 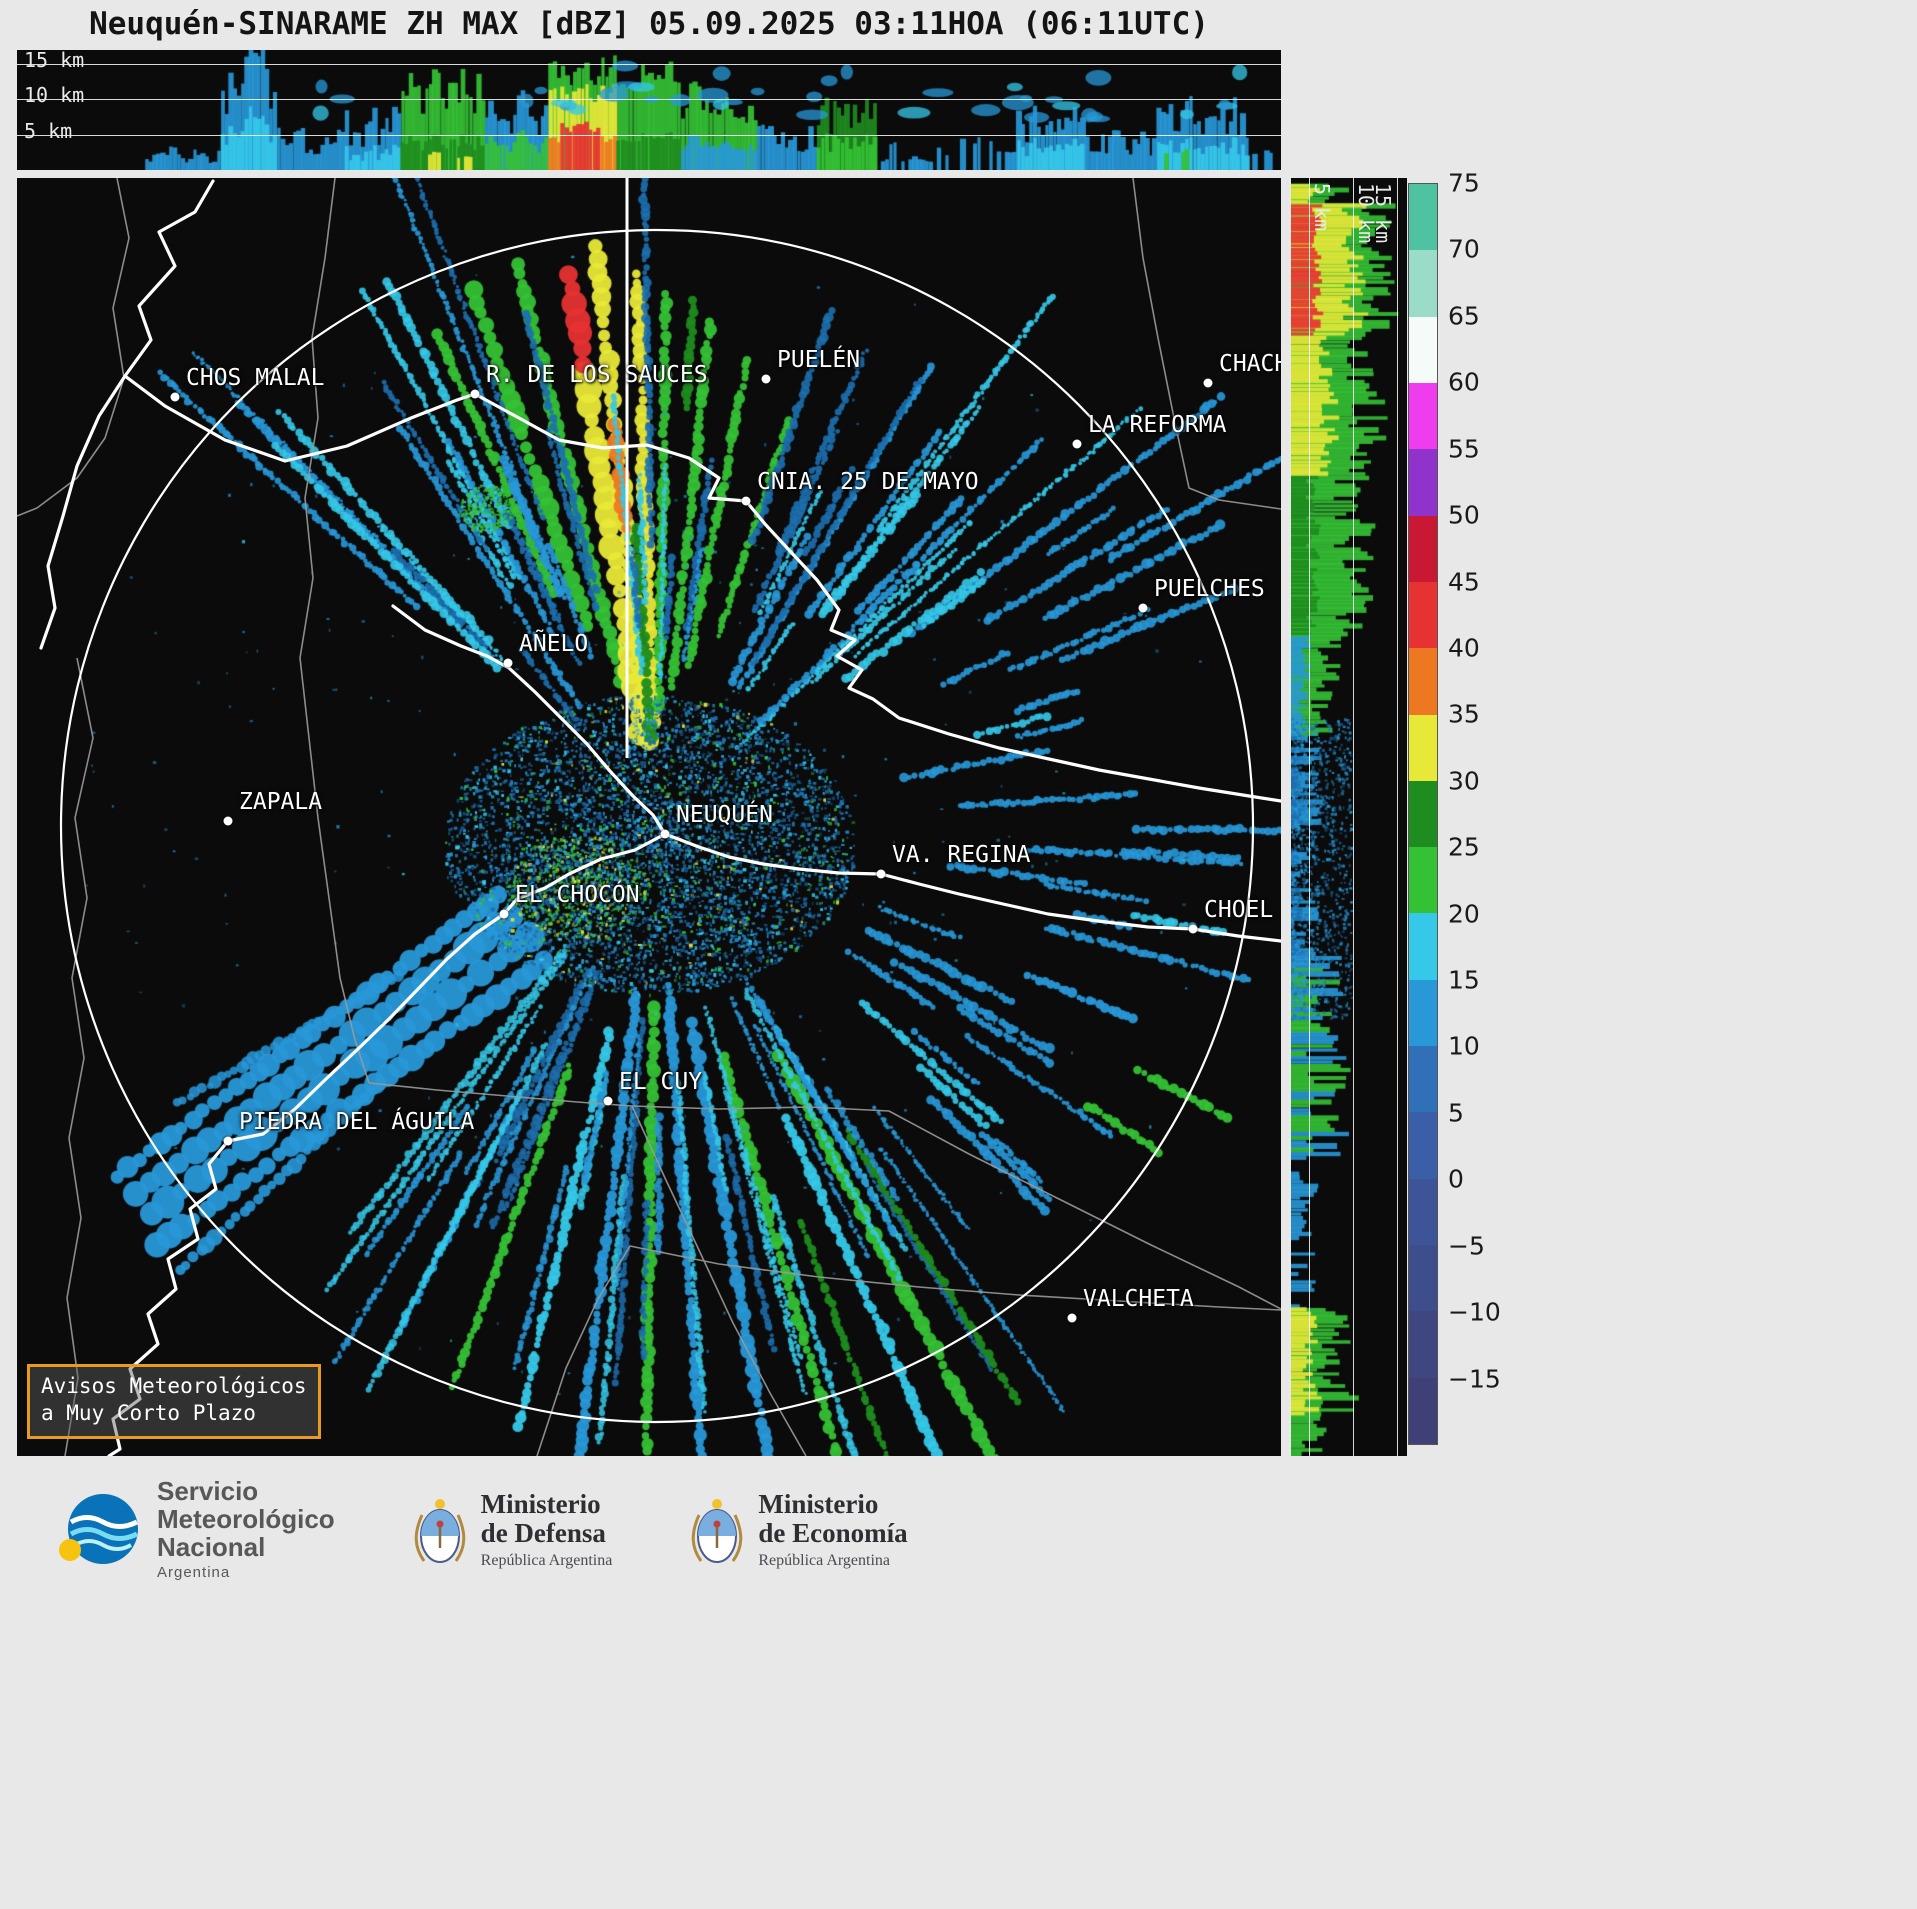 What do you see at coordinates (1464, 449) in the screenshot?
I see `colorbar-tick: 55` at bounding box center [1464, 449].